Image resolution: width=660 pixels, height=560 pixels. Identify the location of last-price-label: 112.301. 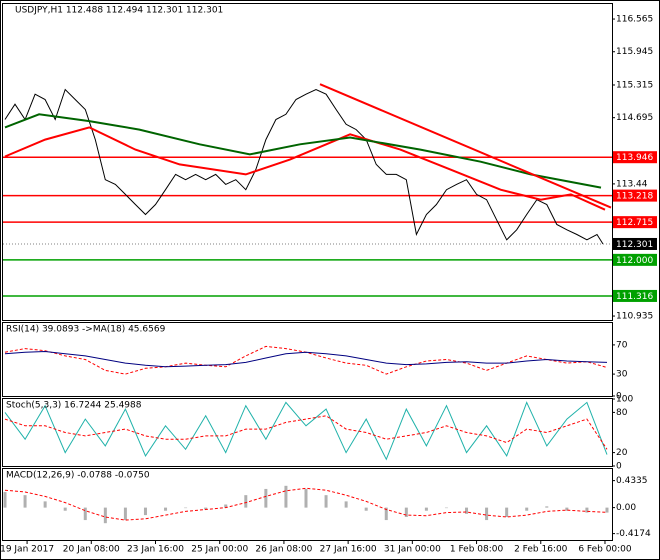
(634, 245).